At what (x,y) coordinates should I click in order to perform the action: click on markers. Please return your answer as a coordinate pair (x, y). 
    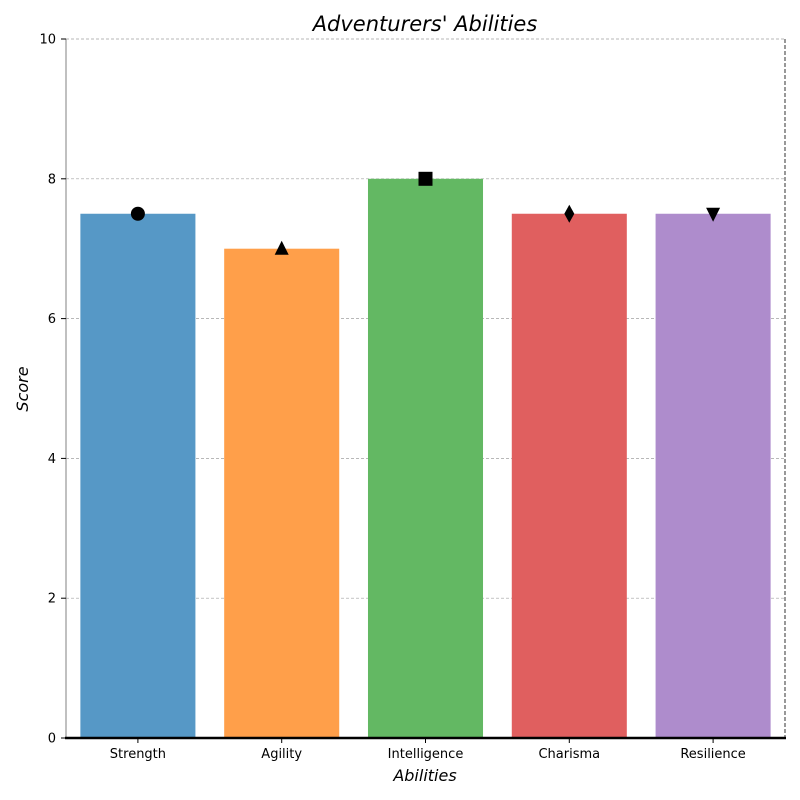
    Looking at the image, I should click on (425, 213).